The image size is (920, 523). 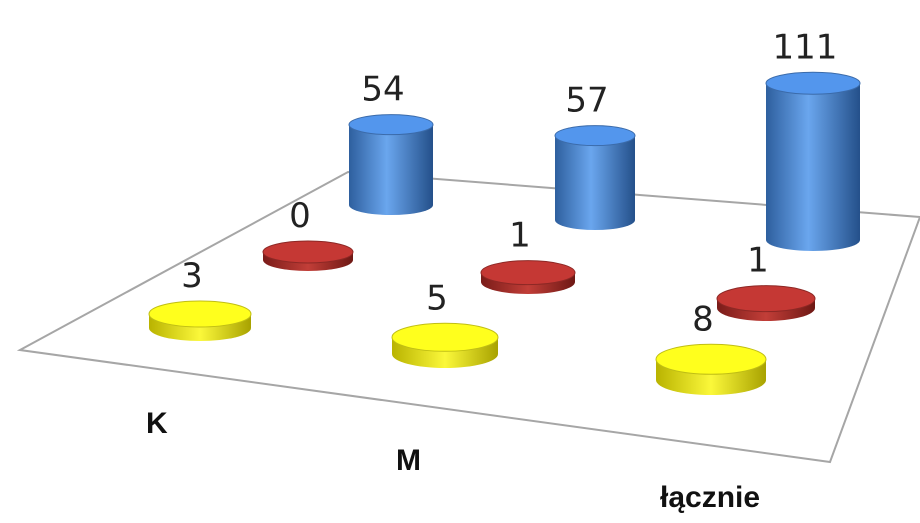 What do you see at coordinates (520, 236) in the screenshot?
I see `data-label-series1-1: 1` at bounding box center [520, 236].